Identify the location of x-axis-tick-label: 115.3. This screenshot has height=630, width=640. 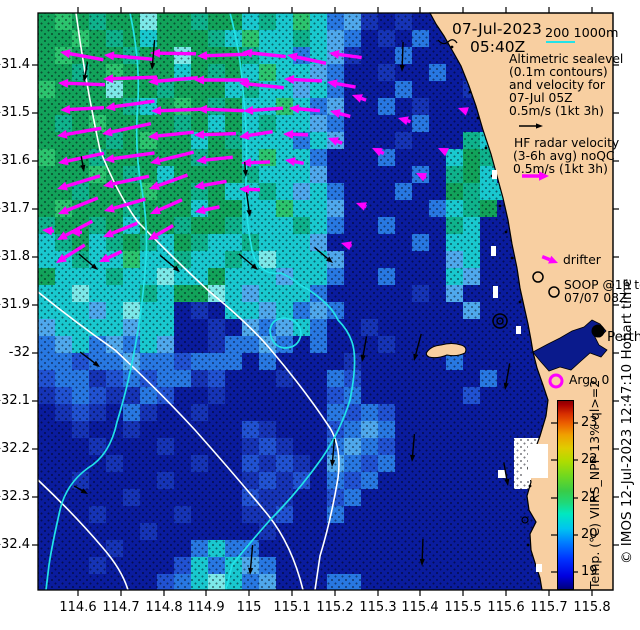
(378, 607).